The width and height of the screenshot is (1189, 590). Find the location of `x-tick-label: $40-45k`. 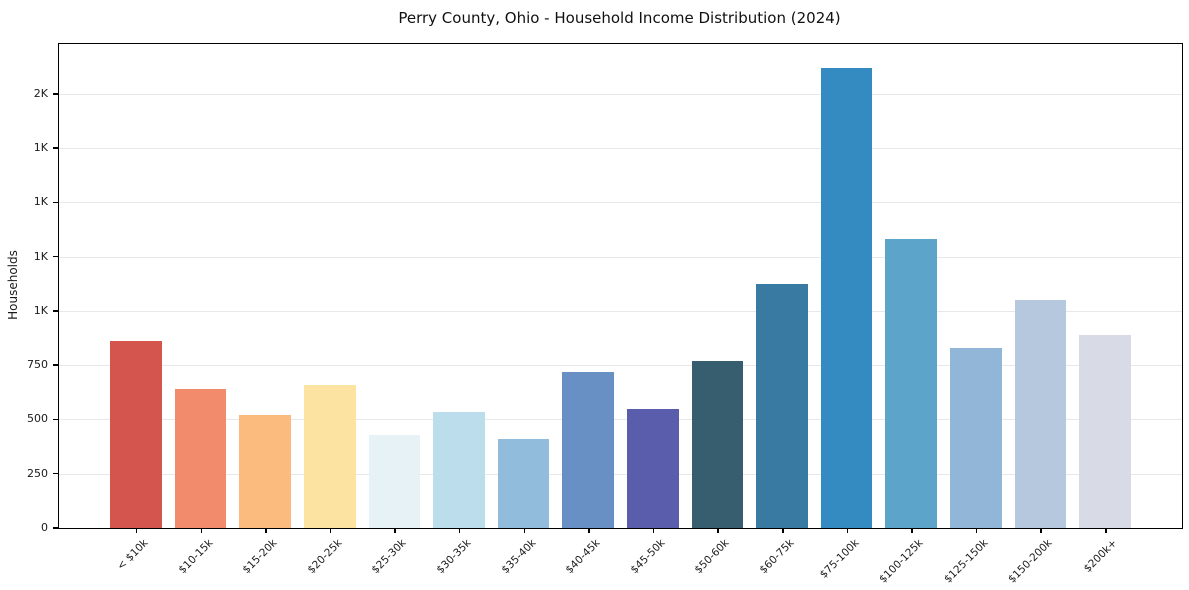

x-tick-label: $40-45k is located at coordinates (583, 557).